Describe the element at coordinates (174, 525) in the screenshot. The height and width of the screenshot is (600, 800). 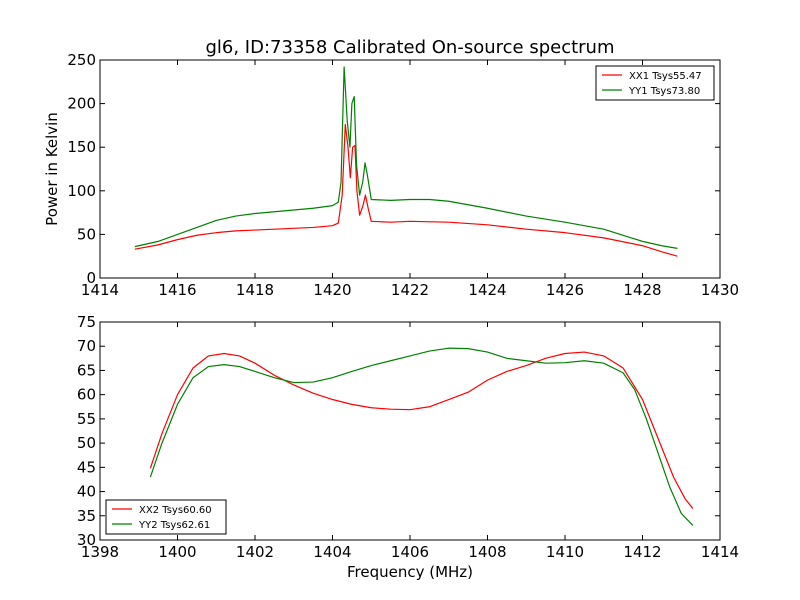
I see `bottom-legend-label-2: YY2 Tsys62.61` at that location.